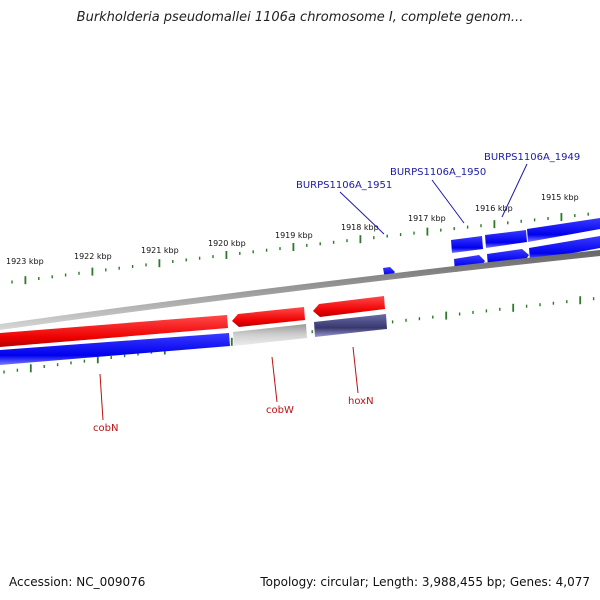 The height and width of the screenshot is (600, 600). What do you see at coordinates (280, 410) in the screenshot?
I see `gene-label-cobW: cobW` at bounding box center [280, 410].